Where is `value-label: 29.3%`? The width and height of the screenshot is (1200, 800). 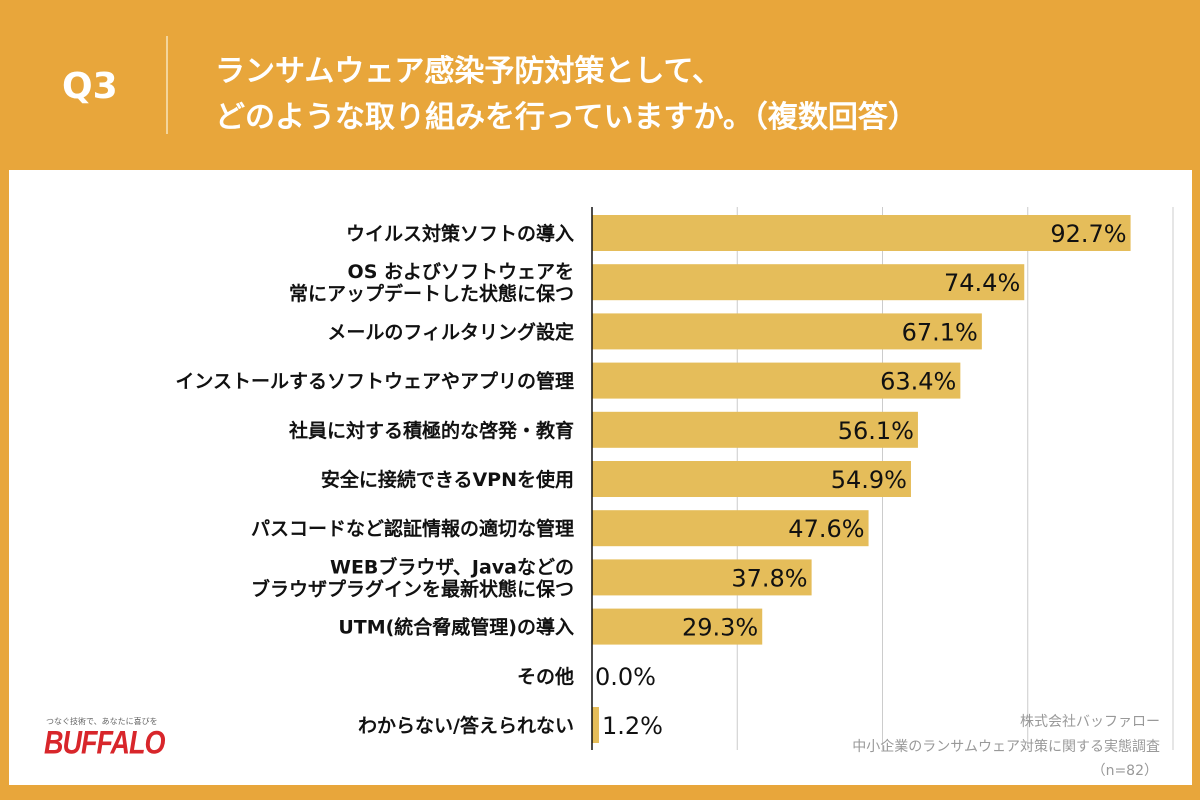 value-label: 29.3% is located at coordinates (720, 628).